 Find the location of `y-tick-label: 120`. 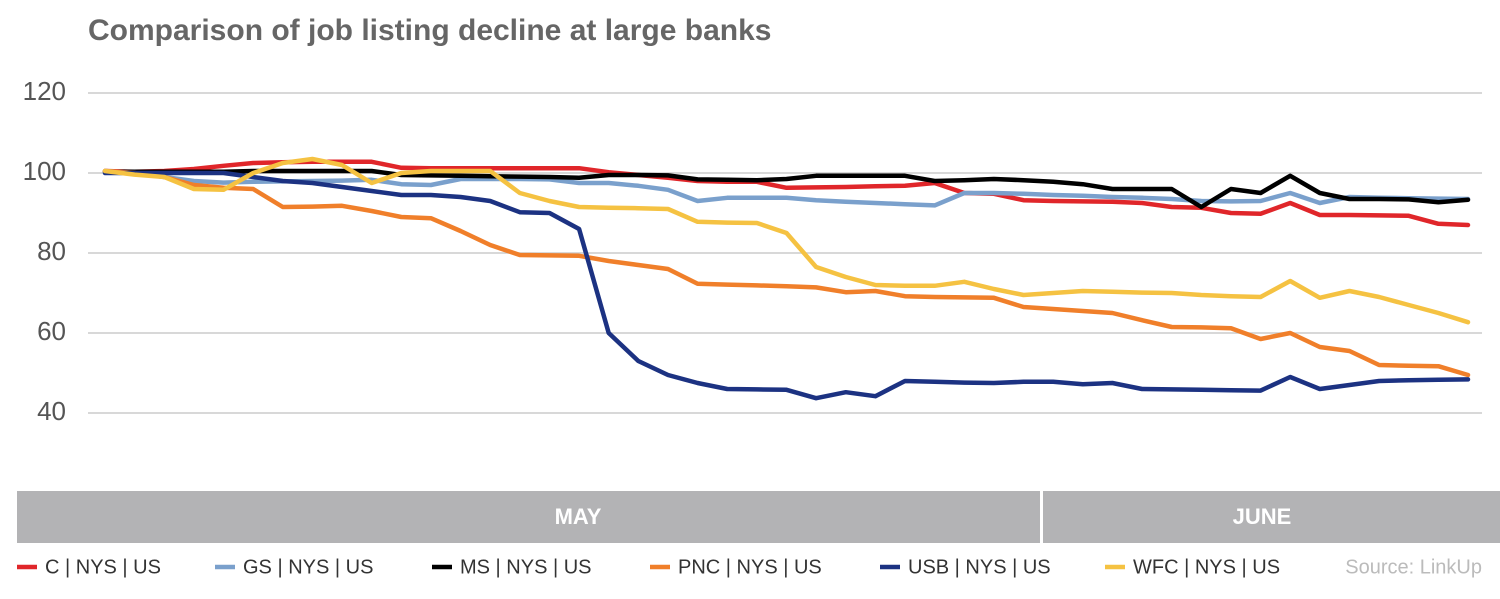

y-tick-label: 120 is located at coordinates (44, 91).